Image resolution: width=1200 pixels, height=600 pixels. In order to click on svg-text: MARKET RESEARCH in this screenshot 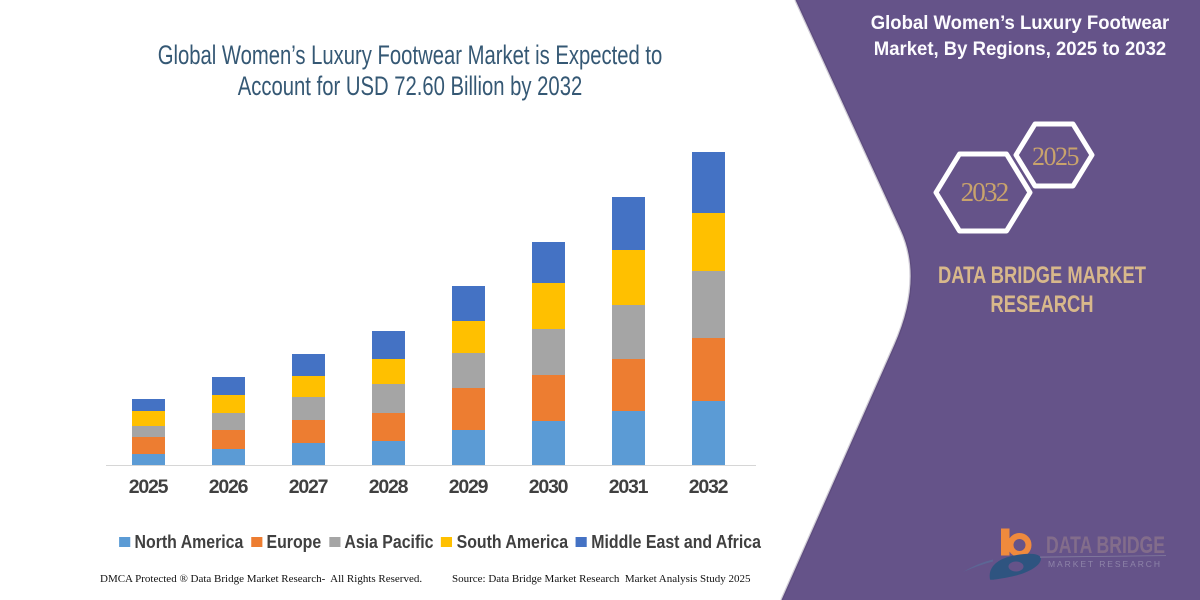, I will do `click(1104, 564)`.